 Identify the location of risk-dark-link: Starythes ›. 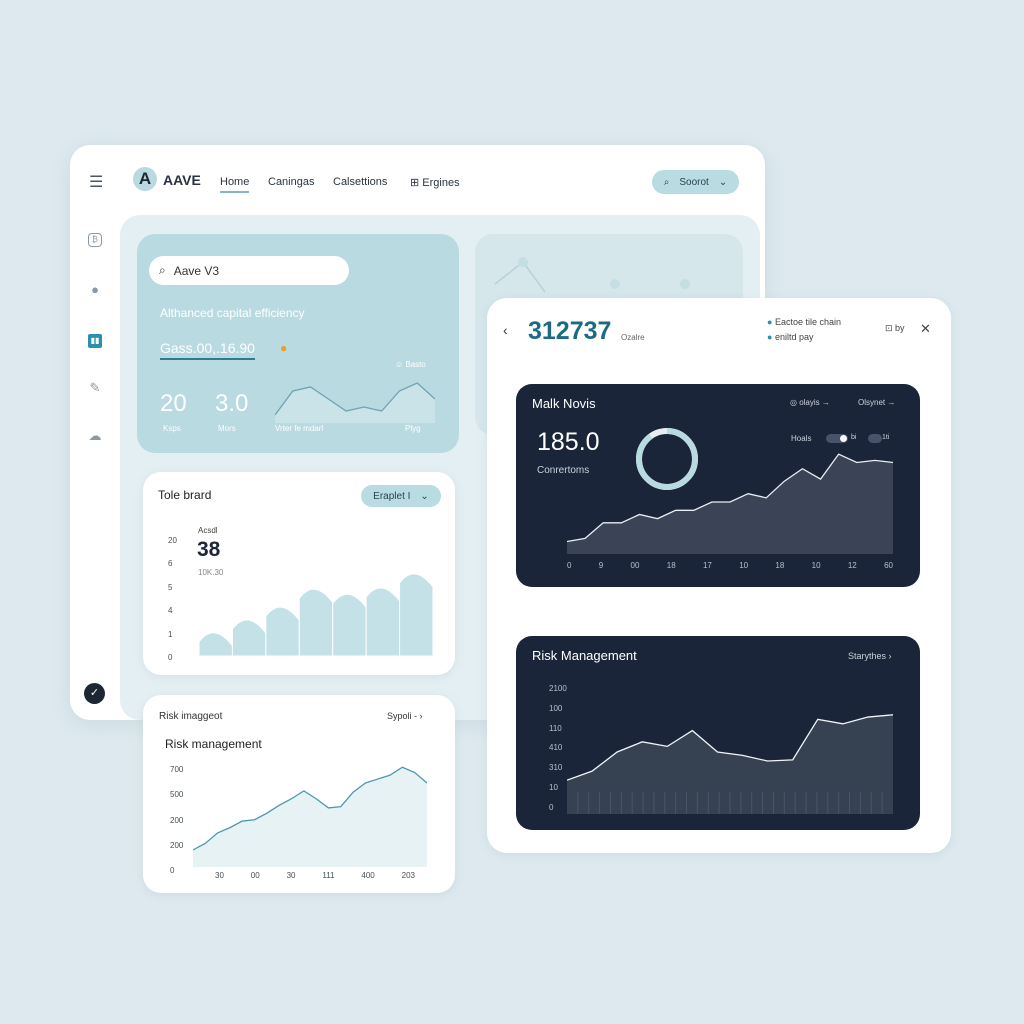
(870, 656).